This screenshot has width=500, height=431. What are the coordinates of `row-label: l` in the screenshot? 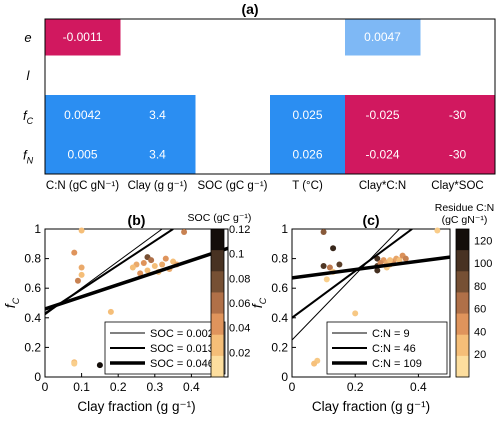 It's located at (29, 75).